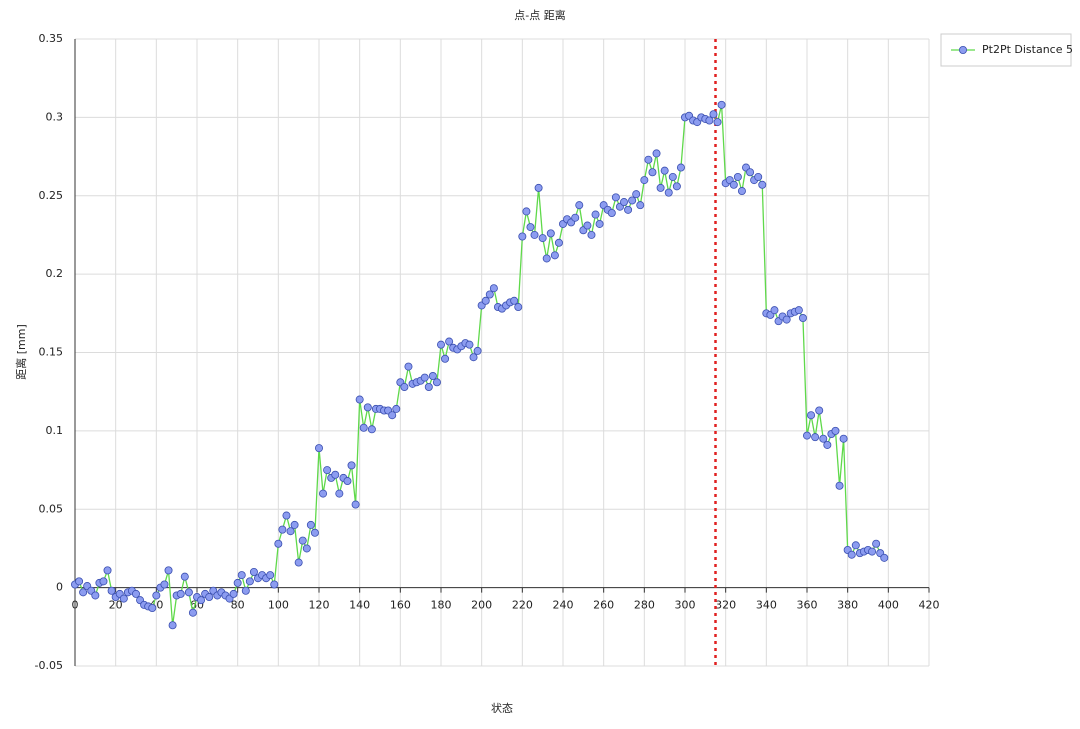 The image size is (1080, 729). Describe the element at coordinates (807, 605) in the screenshot. I see `x-tick-label: 360` at that location.